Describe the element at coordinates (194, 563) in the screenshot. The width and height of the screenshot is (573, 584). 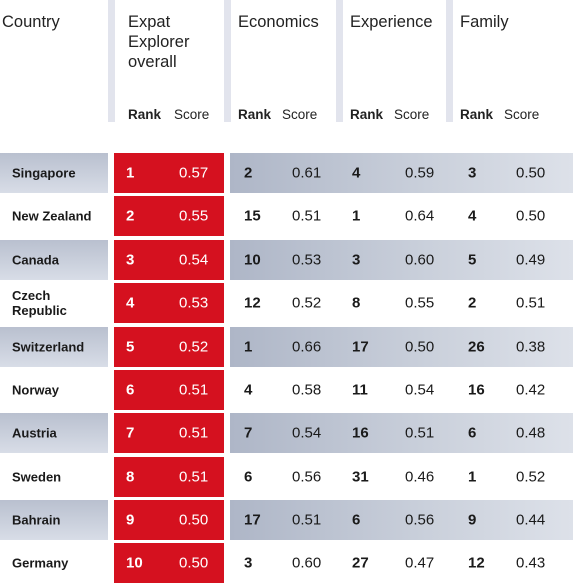
I see `overall-score: 0.50` at that location.